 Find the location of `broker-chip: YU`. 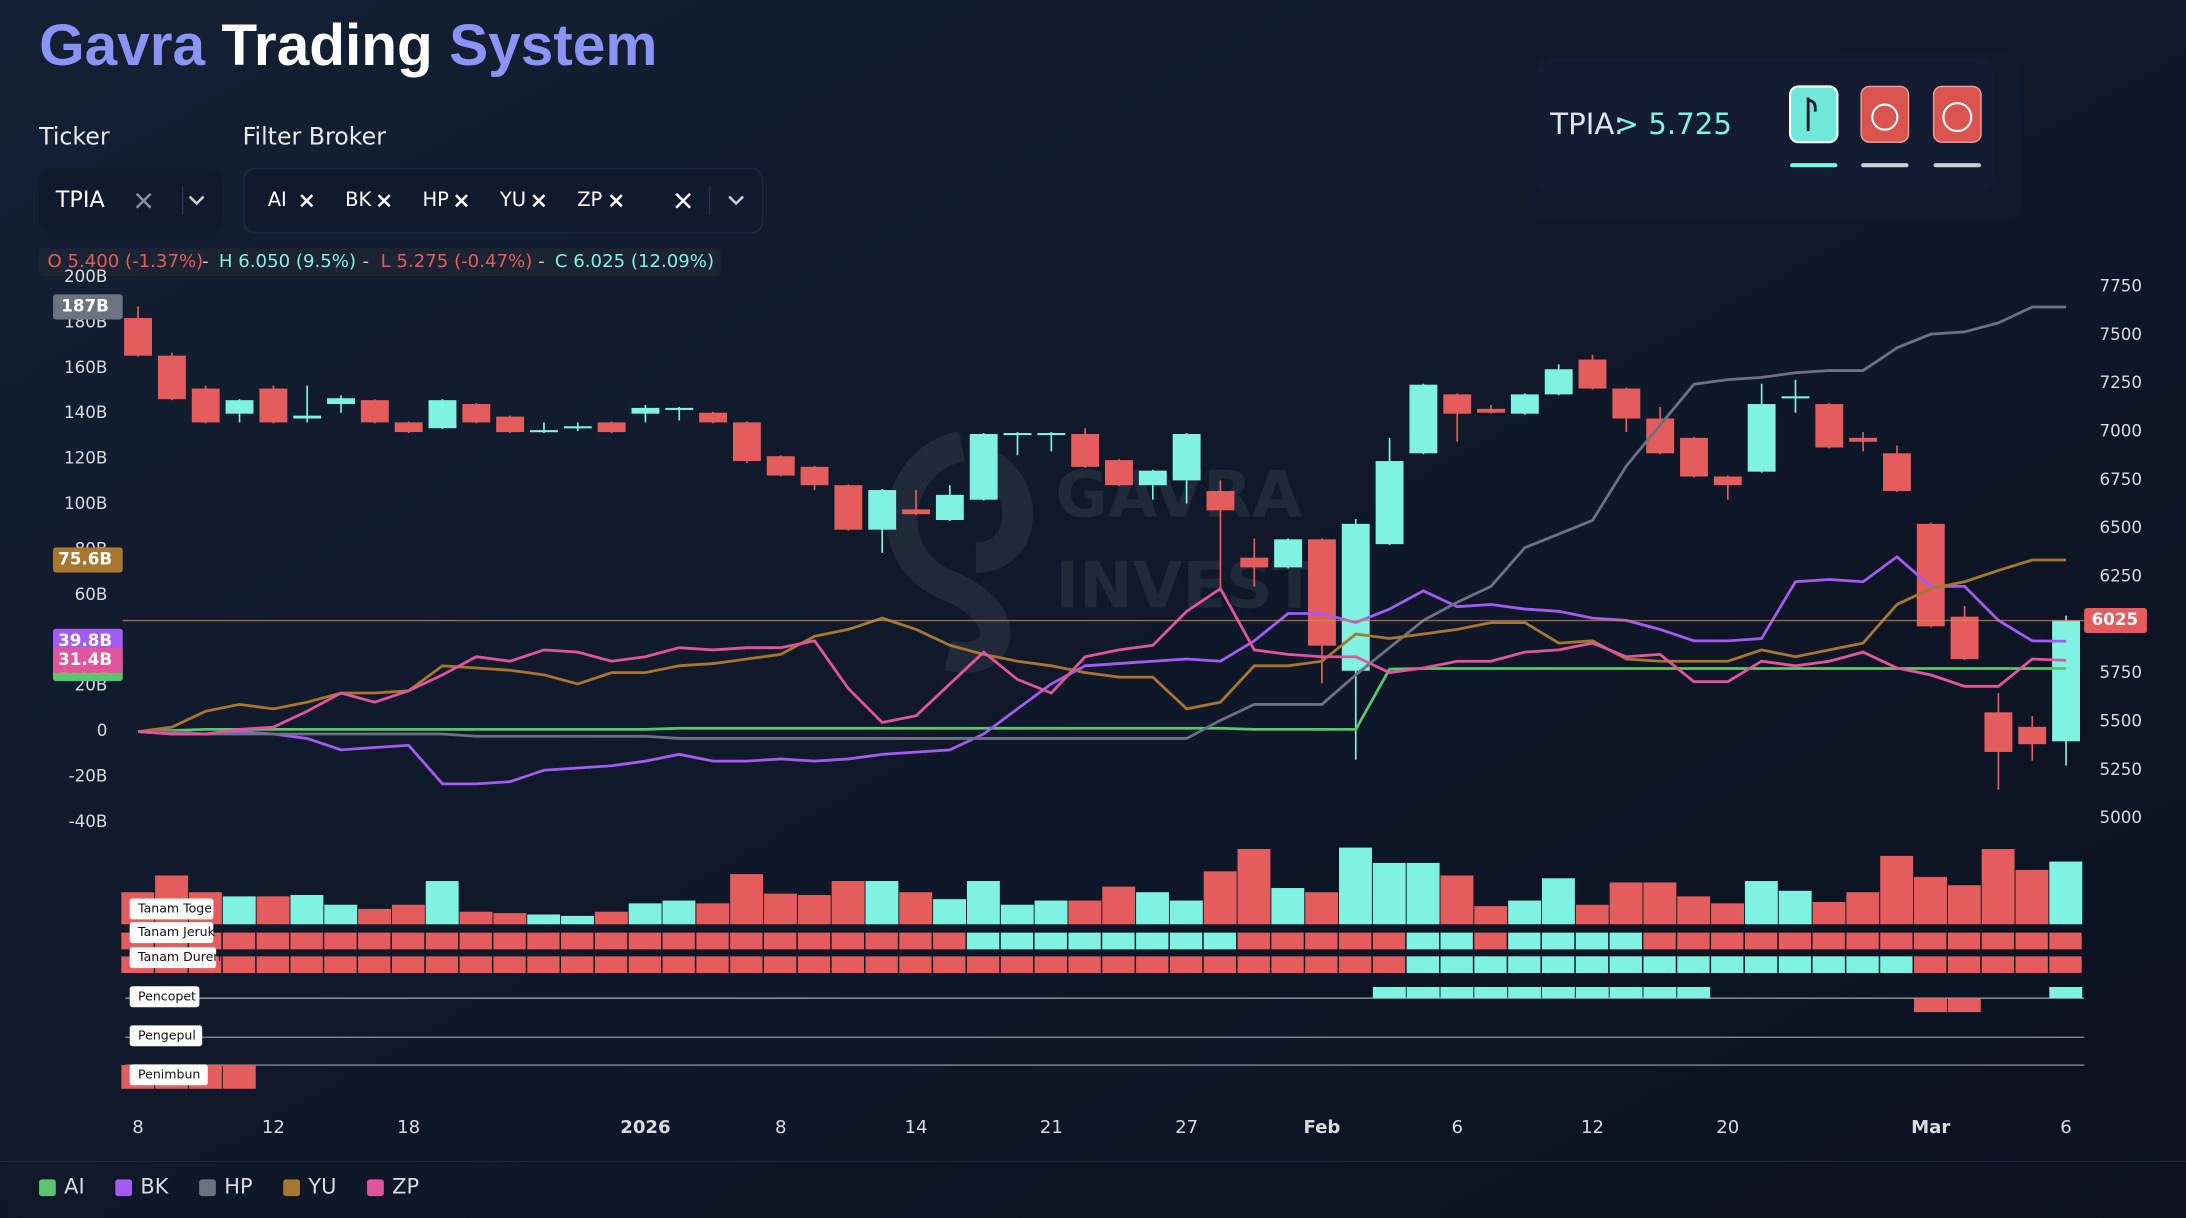

broker-chip: YU is located at coordinates (512, 199).